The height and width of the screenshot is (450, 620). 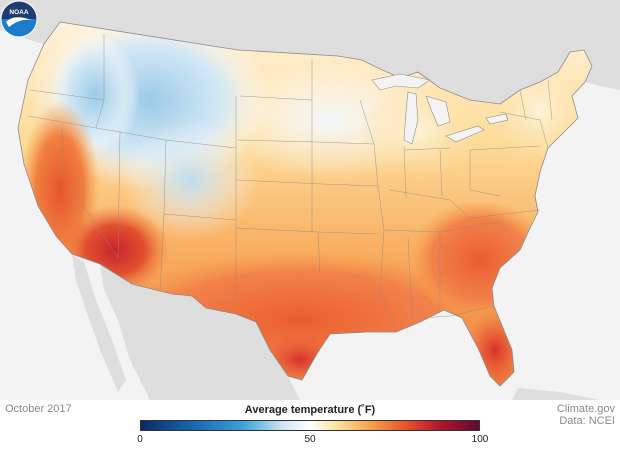 What do you see at coordinates (140, 439) in the screenshot?
I see `legend-tick-label: 0` at bounding box center [140, 439].